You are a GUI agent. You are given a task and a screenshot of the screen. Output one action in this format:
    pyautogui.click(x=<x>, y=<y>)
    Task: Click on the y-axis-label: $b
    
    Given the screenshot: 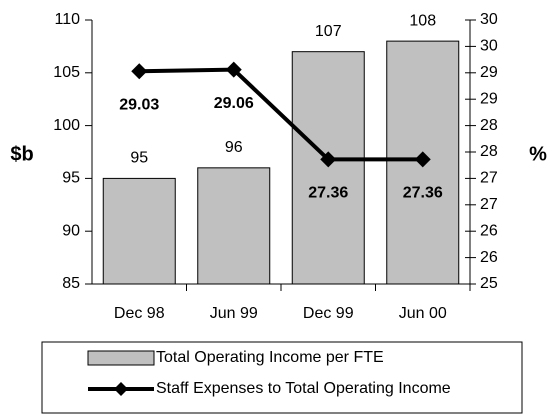 What is the action you would take?
    pyautogui.click(x=21, y=154)
    